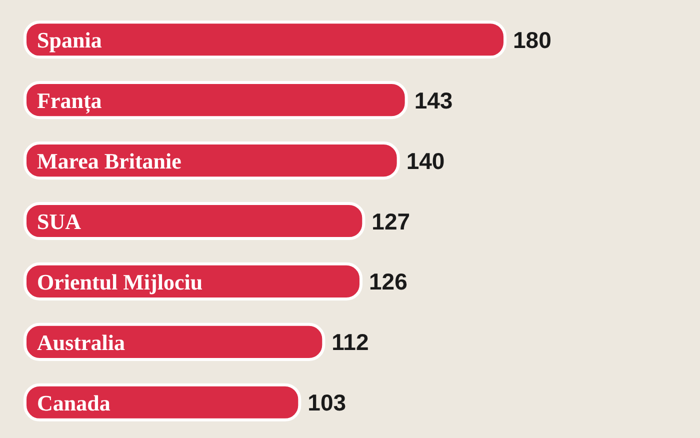 The height and width of the screenshot is (438, 700). Describe the element at coordinates (69, 101) in the screenshot. I see `y-tick-label: Franța` at that location.